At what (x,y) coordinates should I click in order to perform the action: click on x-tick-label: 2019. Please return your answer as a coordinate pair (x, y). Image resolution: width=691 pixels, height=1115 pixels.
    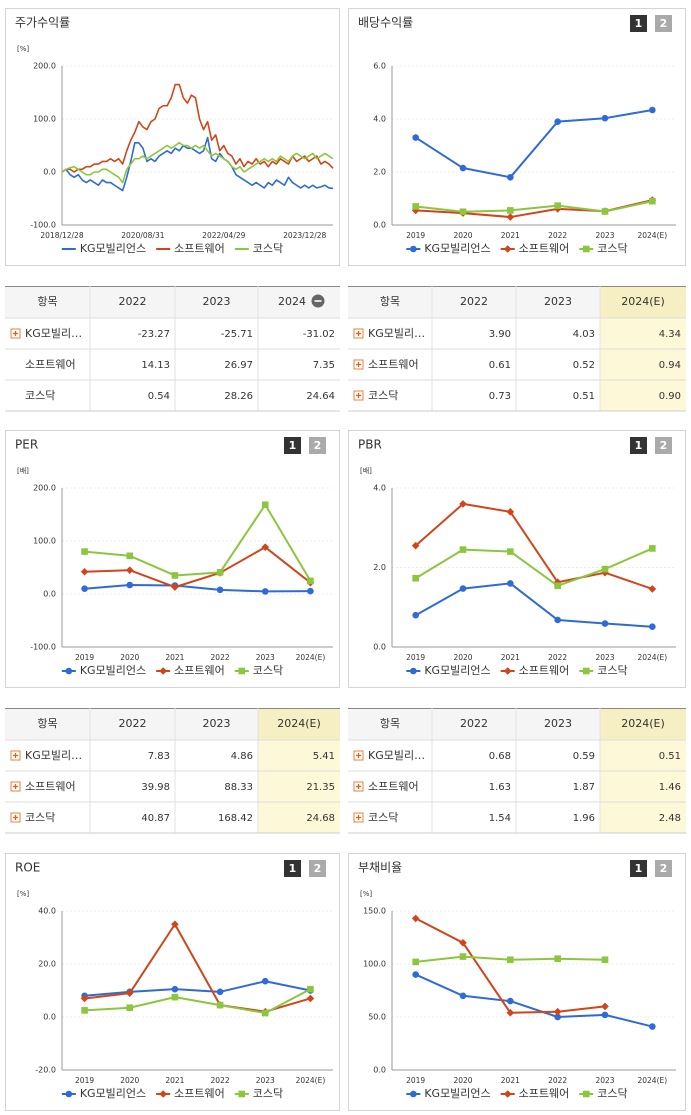
    Looking at the image, I should click on (84, 657).